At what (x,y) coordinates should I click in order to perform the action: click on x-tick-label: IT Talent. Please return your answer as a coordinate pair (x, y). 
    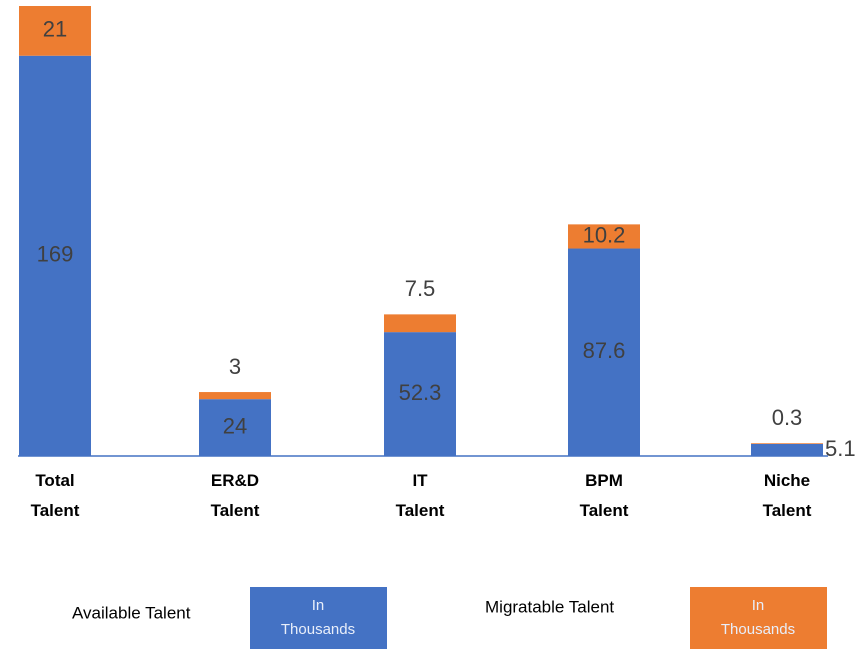
    Looking at the image, I should click on (420, 495).